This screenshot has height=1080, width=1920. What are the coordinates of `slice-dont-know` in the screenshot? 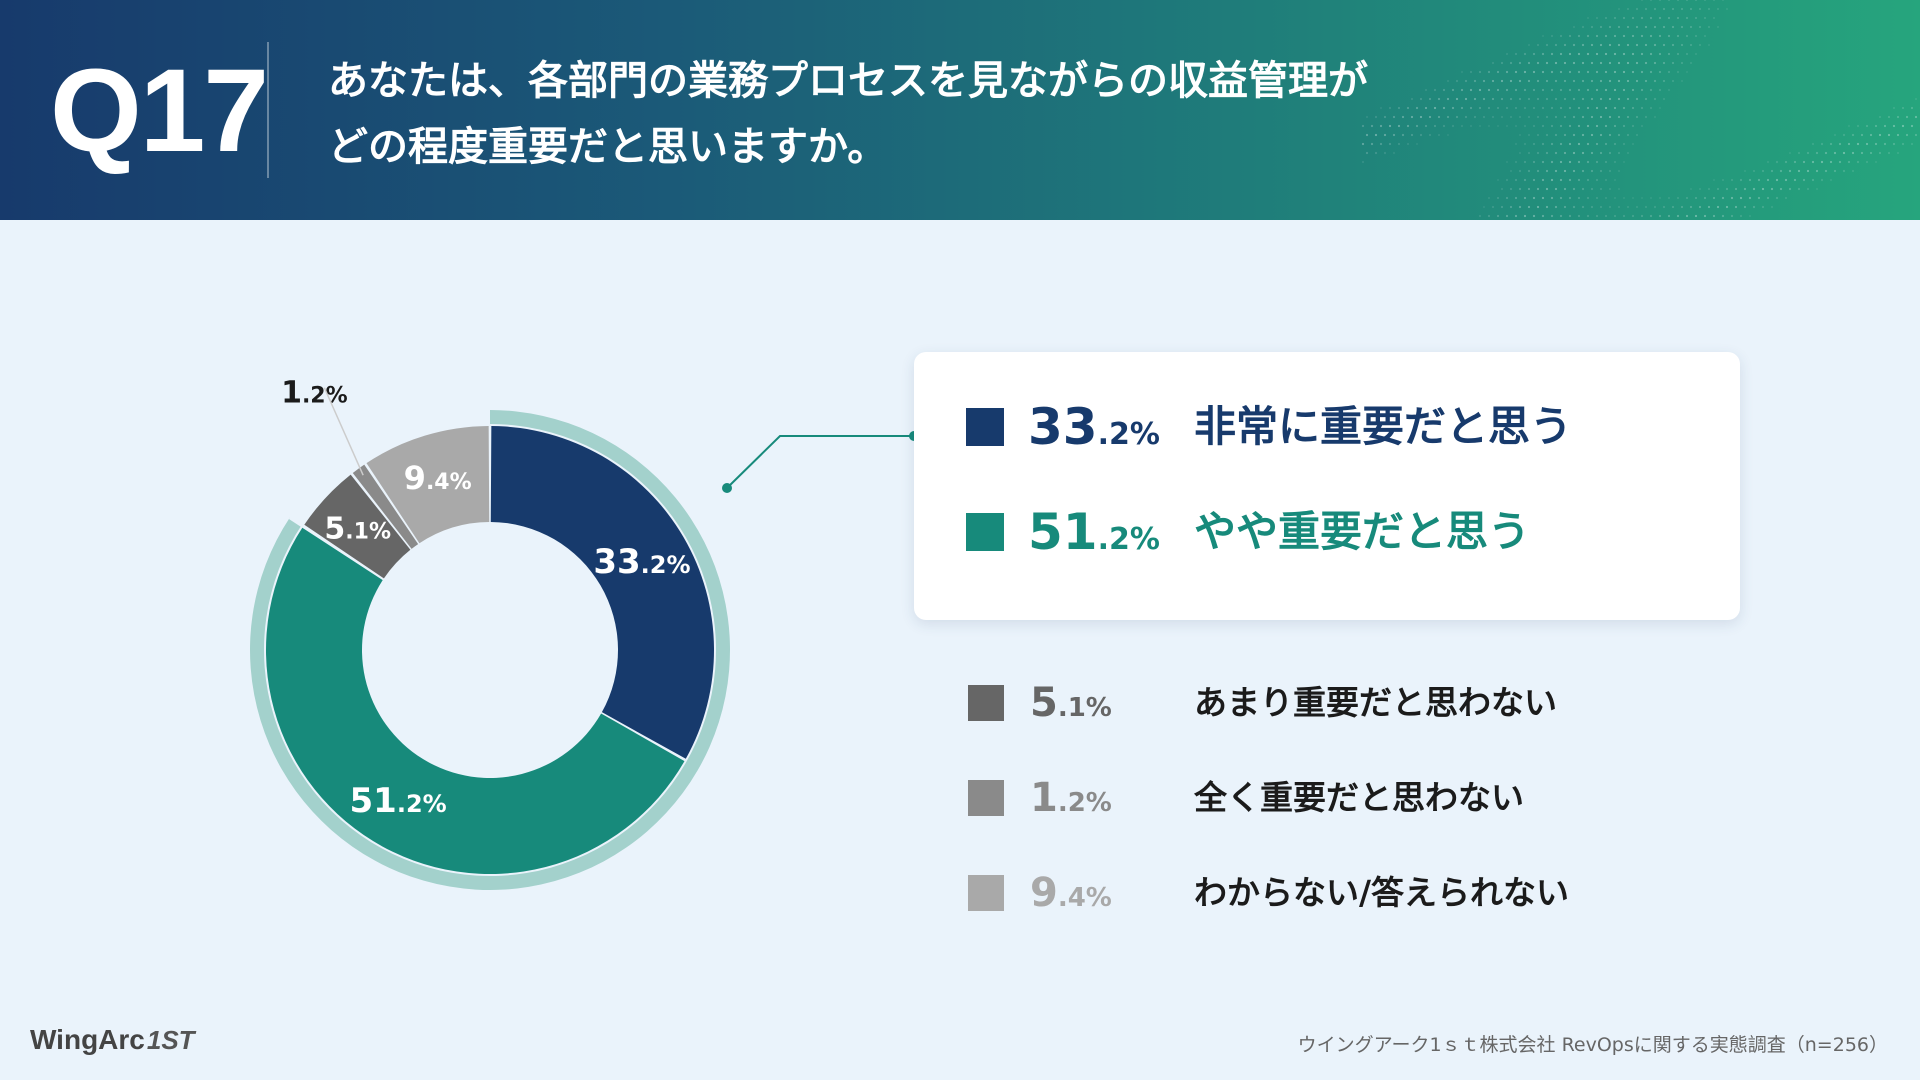 It's located at (428, 485).